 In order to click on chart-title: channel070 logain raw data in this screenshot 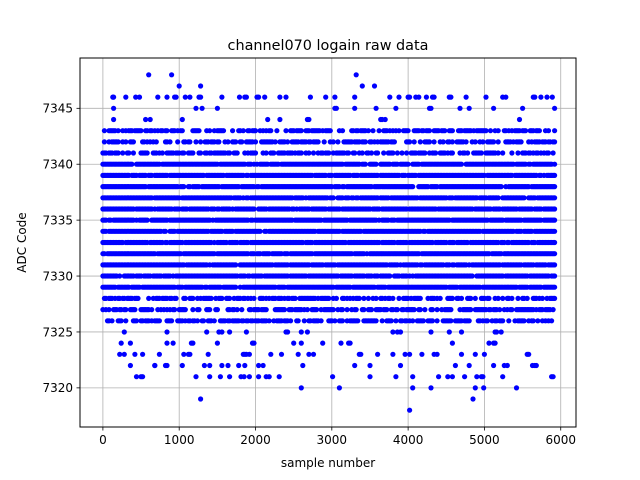, I will do `click(328, 46)`.